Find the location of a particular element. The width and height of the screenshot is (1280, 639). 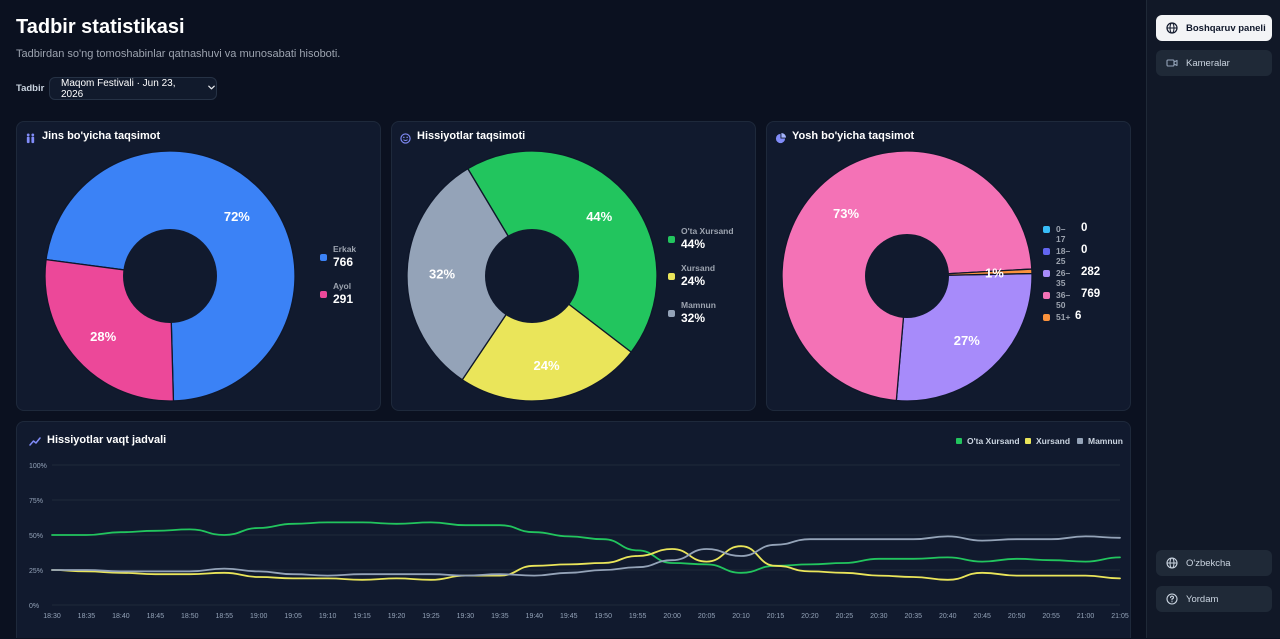

x-tick-label: 18:45 is located at coordinates (156, 616).